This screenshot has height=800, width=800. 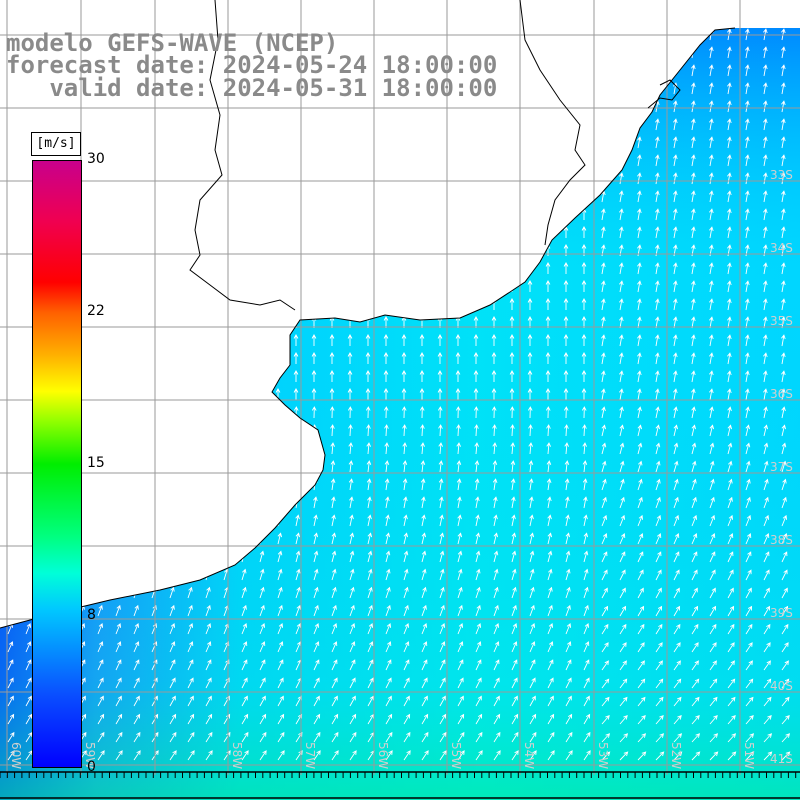 What do you see at coordinates (252, 88) in the screenshot?
I see `valid-date: valid date: 2024-05-31 18:00:00` at bounding box center [252, 88].